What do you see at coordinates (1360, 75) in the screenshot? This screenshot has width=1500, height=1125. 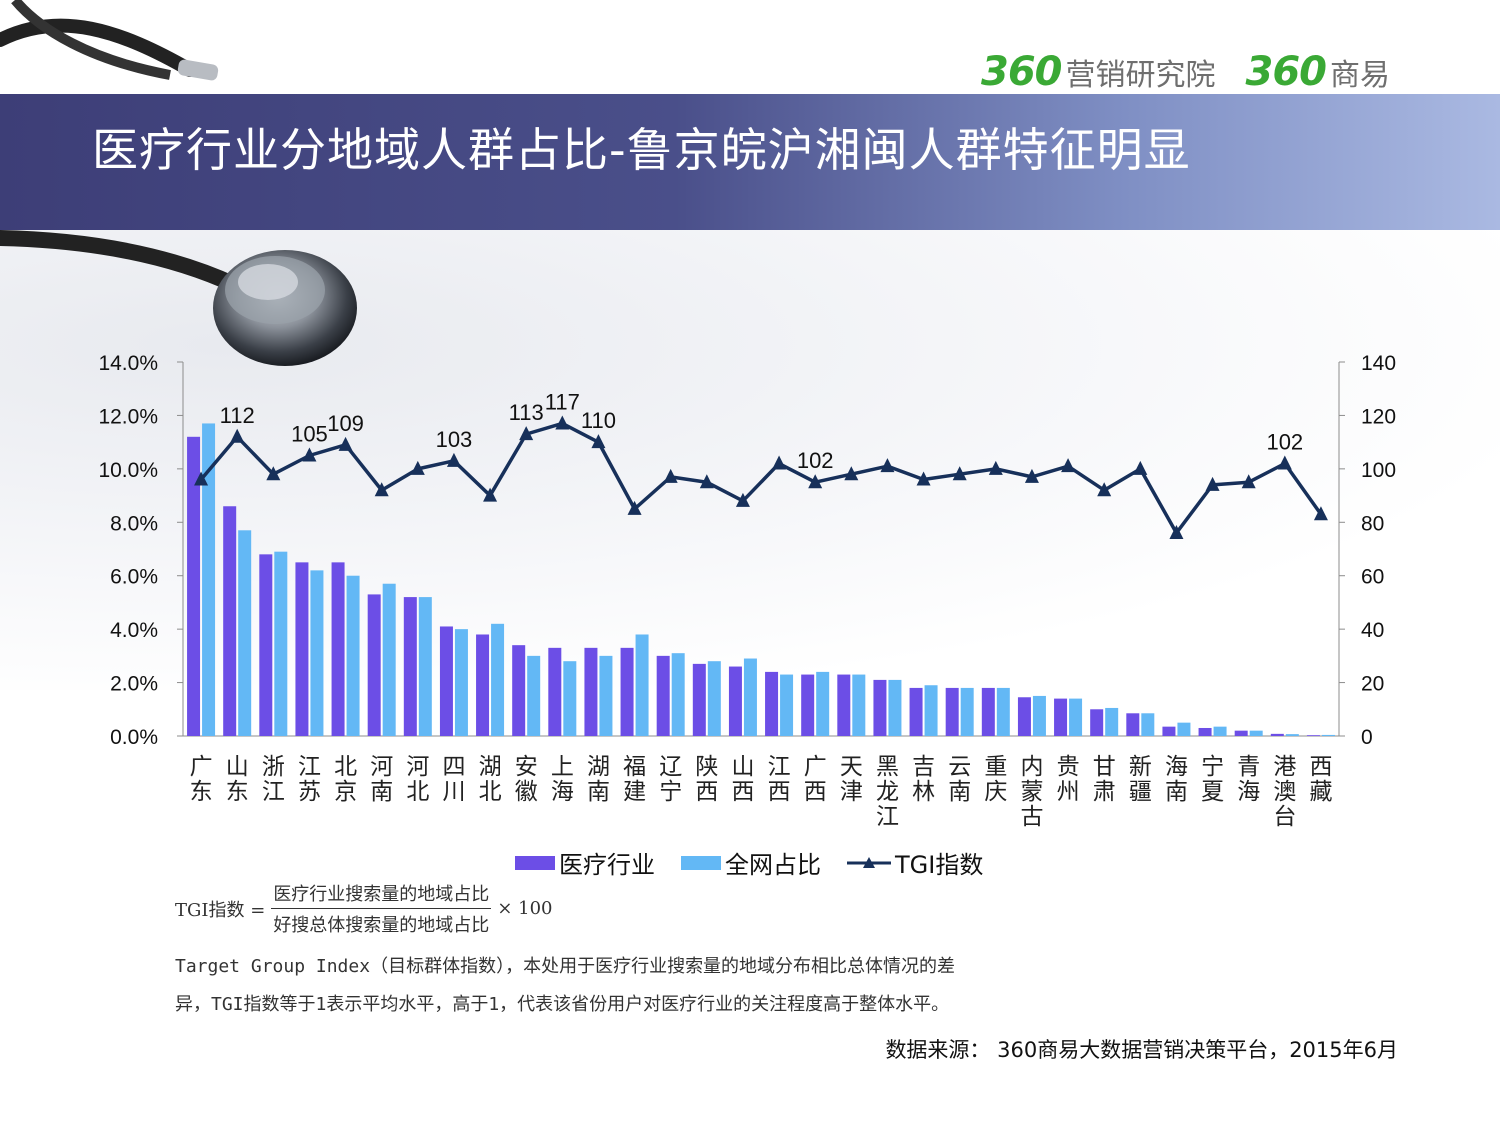 I see `logo-text: 商易` at bounding box center [1360, 75].